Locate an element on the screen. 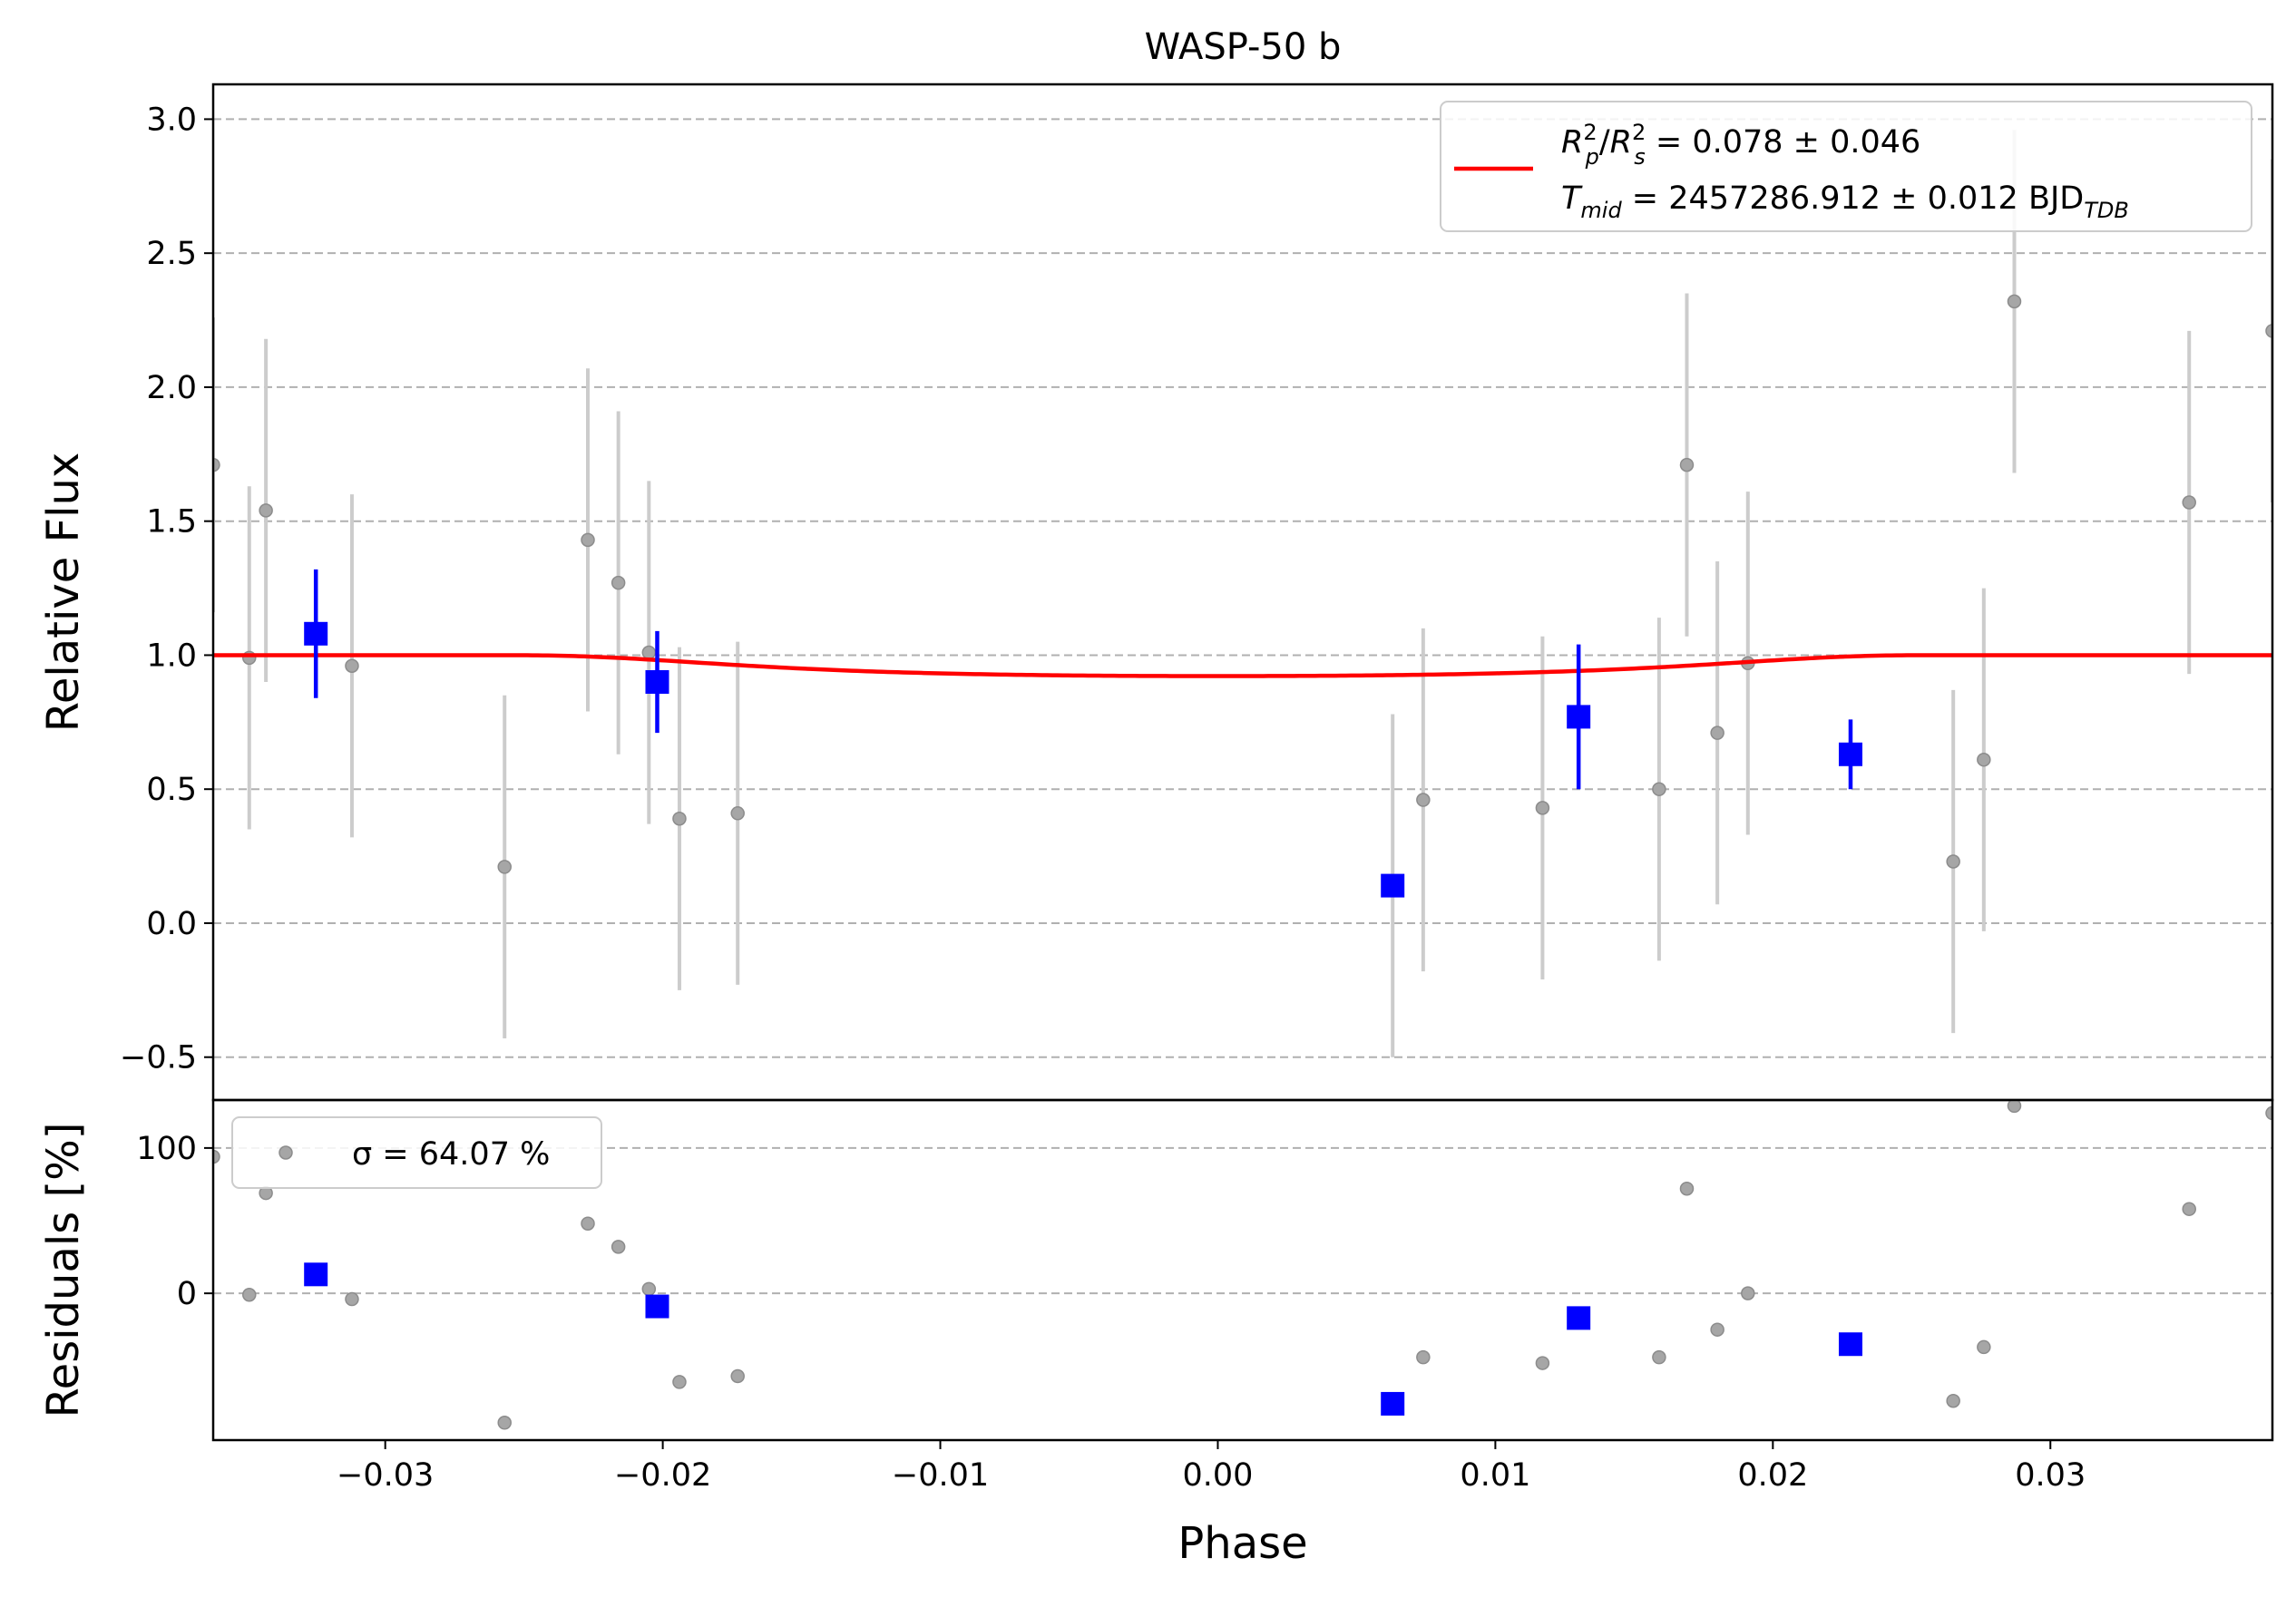 This screenshot has height=1597, width=2296. x-tick-label: 0.02 is located at coordinates (1773, 1475).